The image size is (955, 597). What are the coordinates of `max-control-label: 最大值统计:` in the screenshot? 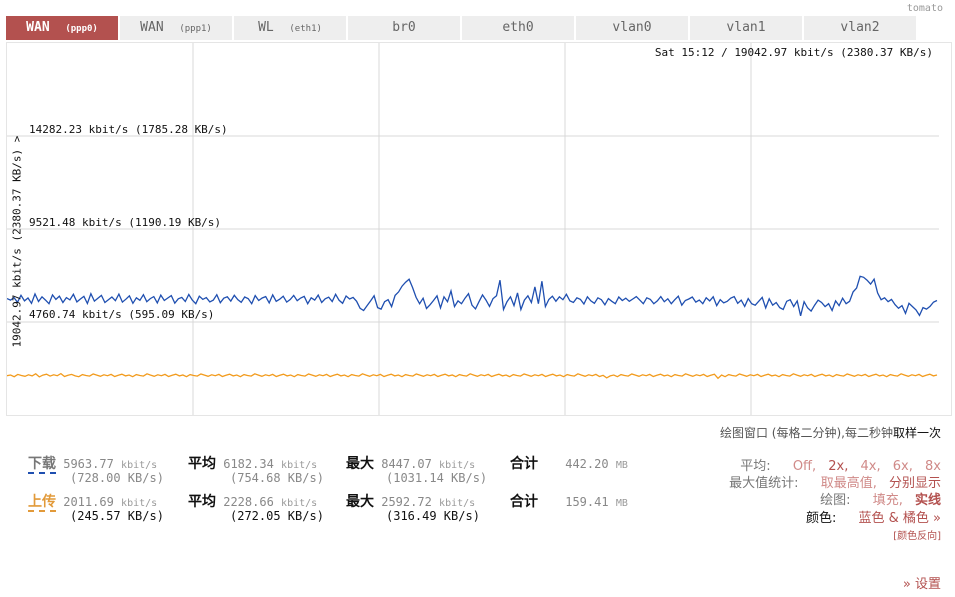 It's located at (764, 483).